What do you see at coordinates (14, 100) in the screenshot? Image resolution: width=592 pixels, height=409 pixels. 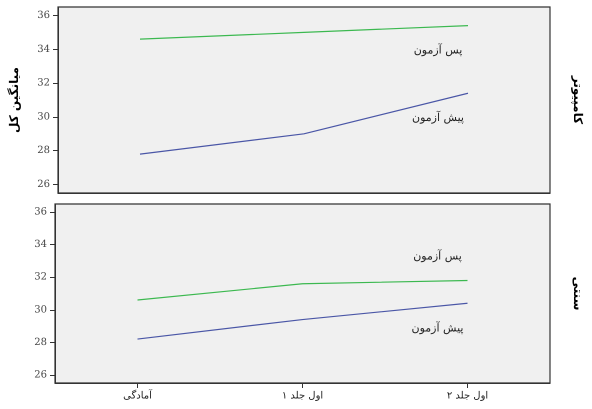 I see `y-axis-title: میانگین کل` at bounding box center [14, 100].